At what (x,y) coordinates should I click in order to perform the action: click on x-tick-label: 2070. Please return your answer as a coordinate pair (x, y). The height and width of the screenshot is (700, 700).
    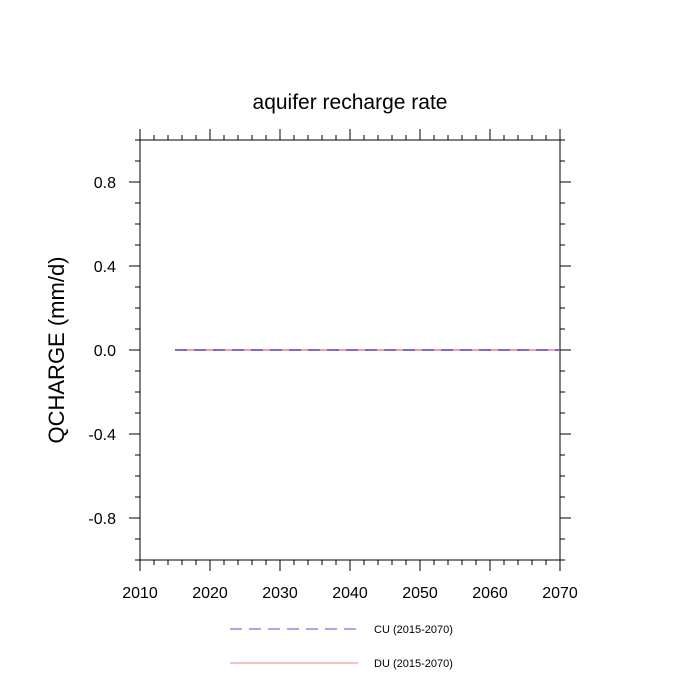
    Looking at the image, I should click on (560, 593).